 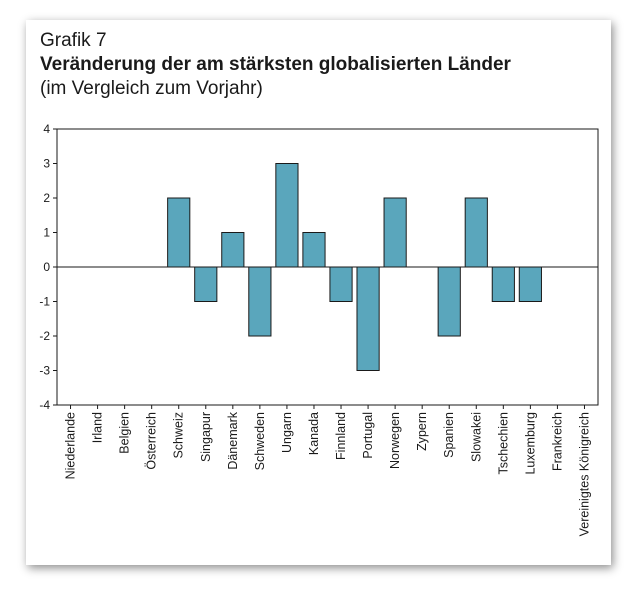 What do you see at coordinates (44, 336) in the screenshot?
I see `y-tick-label: -2` at bounding box center [44, 336].